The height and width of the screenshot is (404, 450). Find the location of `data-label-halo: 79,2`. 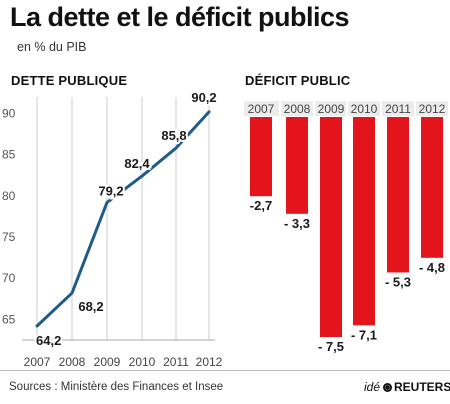

data-label-halo: 79,2 is located at coordinates (110, 190).